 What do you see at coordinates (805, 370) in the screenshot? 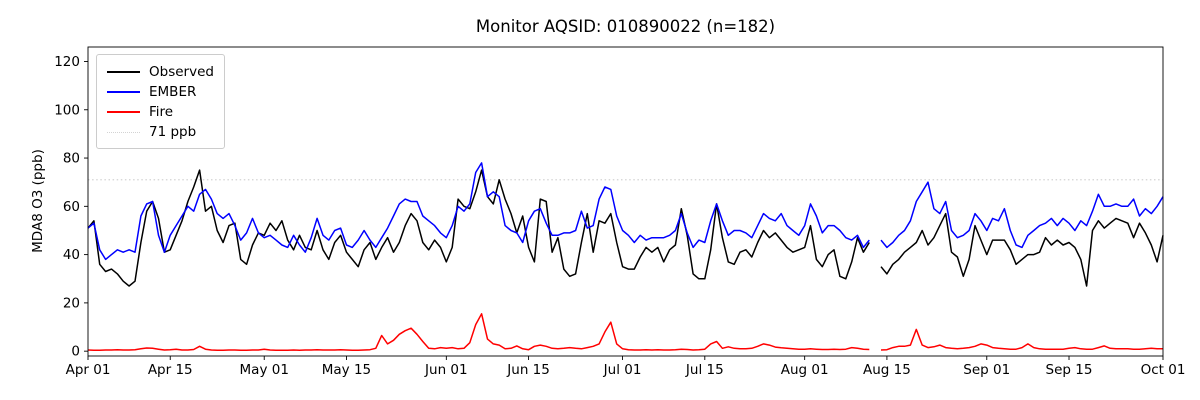
I see `x-tick-label: Aug 01` at bounding box center [805, 370].